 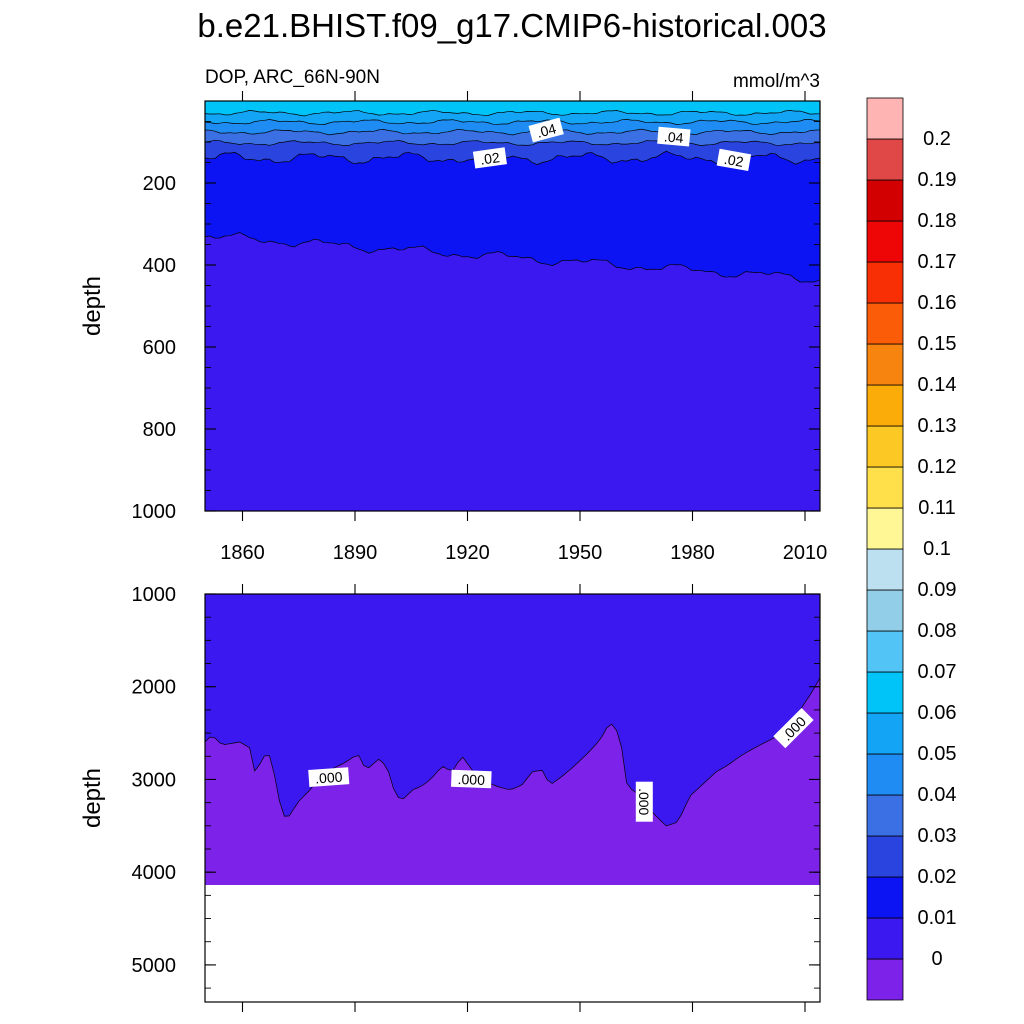 I want to click on upper-y-axis-label: depth, so click(x=92, y=306).